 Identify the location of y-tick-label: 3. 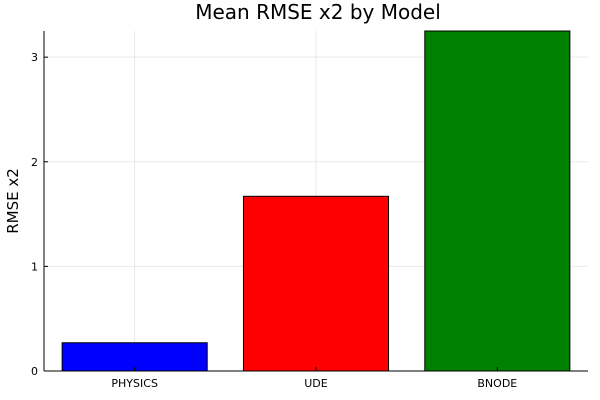
(34, 57).